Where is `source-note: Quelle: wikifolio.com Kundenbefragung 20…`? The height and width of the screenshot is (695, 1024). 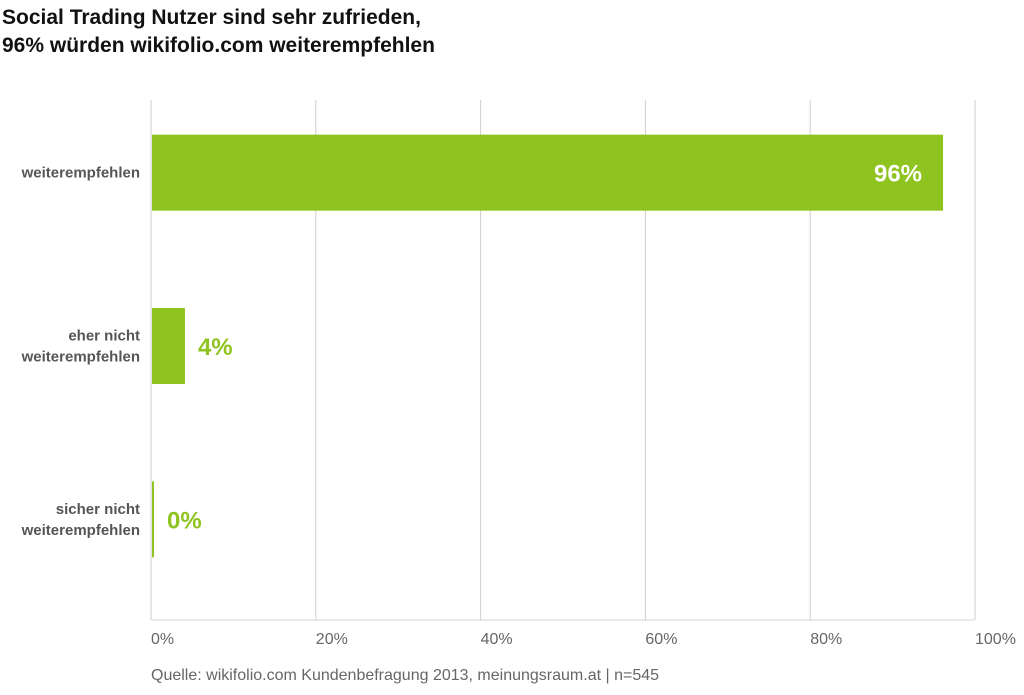 source-note: Quelle: wikifolio.com Kundenbefragung 20… is located at coordinates (405, 675).